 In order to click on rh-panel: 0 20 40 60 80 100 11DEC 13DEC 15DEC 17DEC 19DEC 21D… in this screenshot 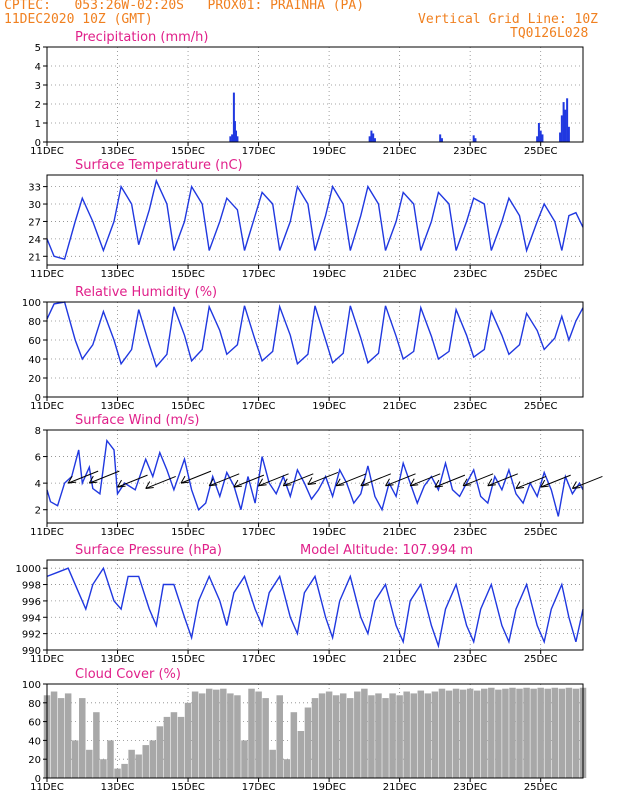, I will do `click(303, 348)`.